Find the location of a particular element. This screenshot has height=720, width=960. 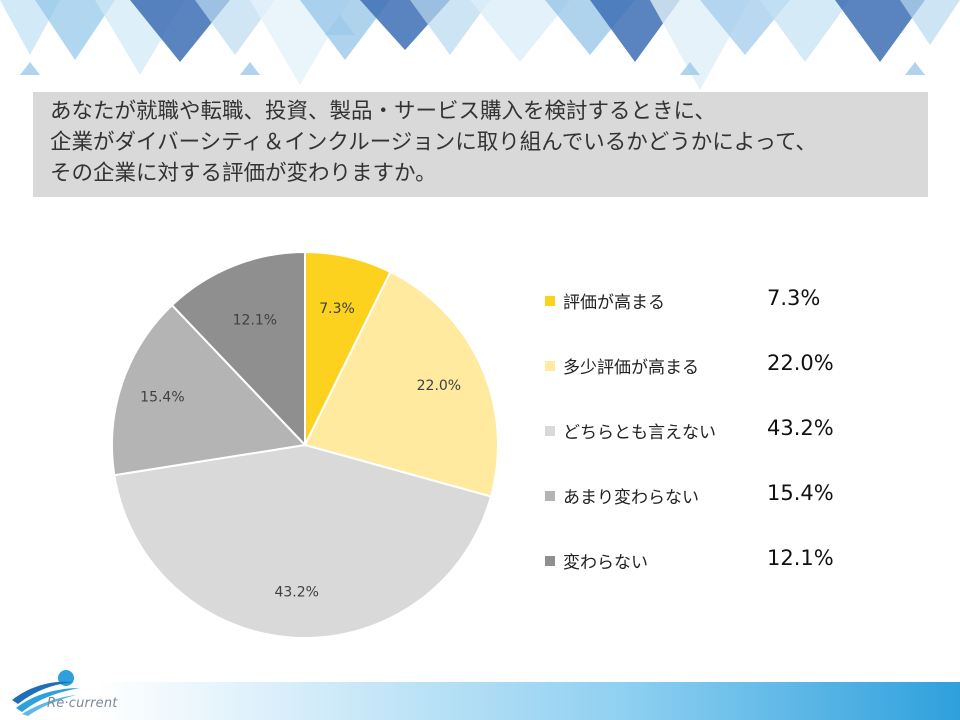

legend-item: どちらとも言えない 43.2% is located at coordinates (710, 444).